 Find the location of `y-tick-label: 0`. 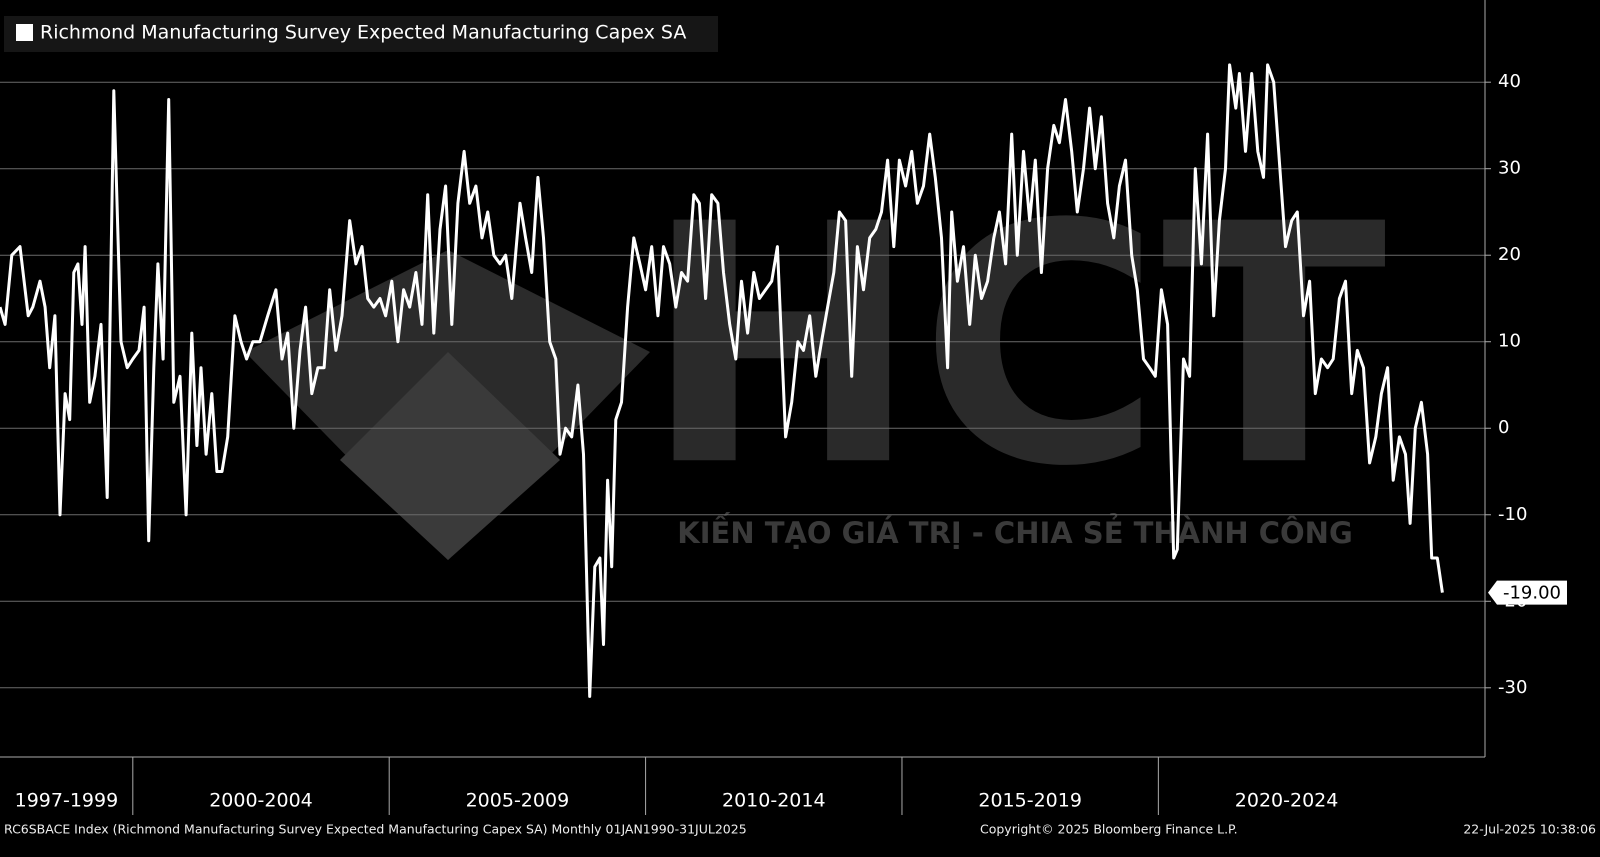

y-tick-label: 0 is located at coordinates (1503, 427).